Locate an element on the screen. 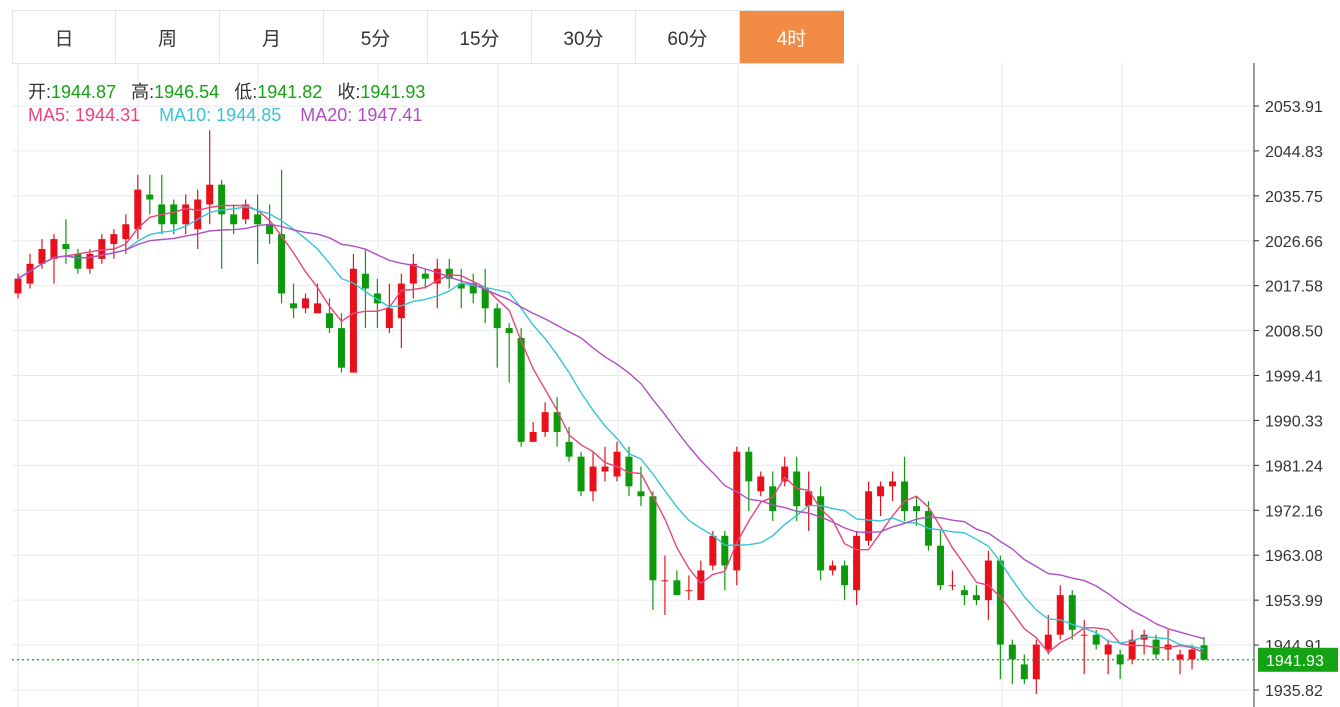  y-tick-label: 1935.82 is located at coordinates (1294, 691).